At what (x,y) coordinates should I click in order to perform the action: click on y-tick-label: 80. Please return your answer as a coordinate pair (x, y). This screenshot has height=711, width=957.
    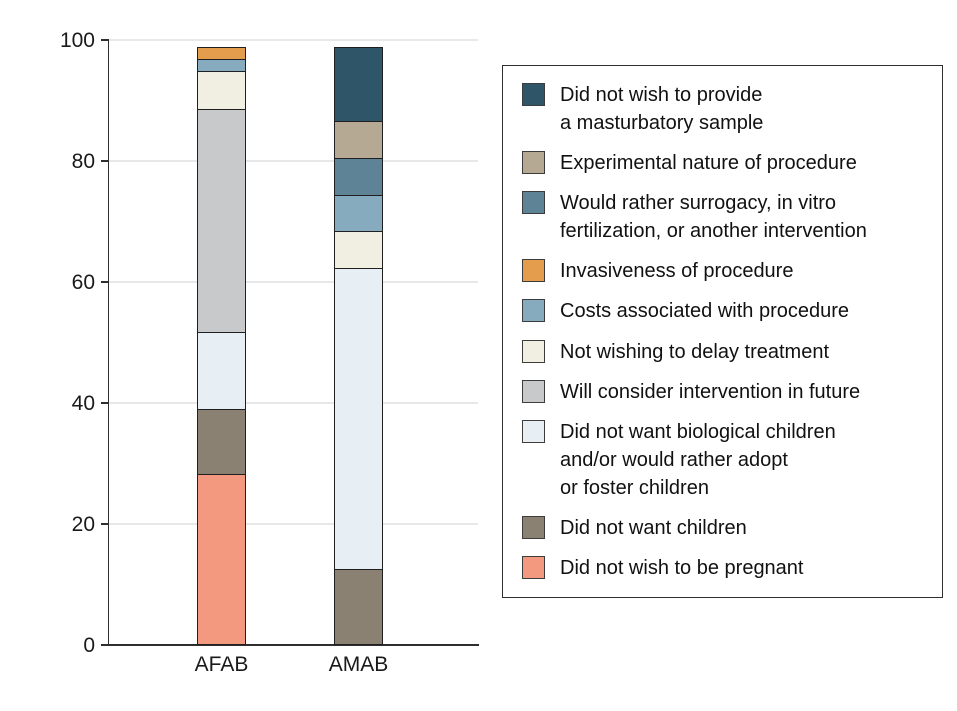
    Looking at the image, I should click on (83, 161).